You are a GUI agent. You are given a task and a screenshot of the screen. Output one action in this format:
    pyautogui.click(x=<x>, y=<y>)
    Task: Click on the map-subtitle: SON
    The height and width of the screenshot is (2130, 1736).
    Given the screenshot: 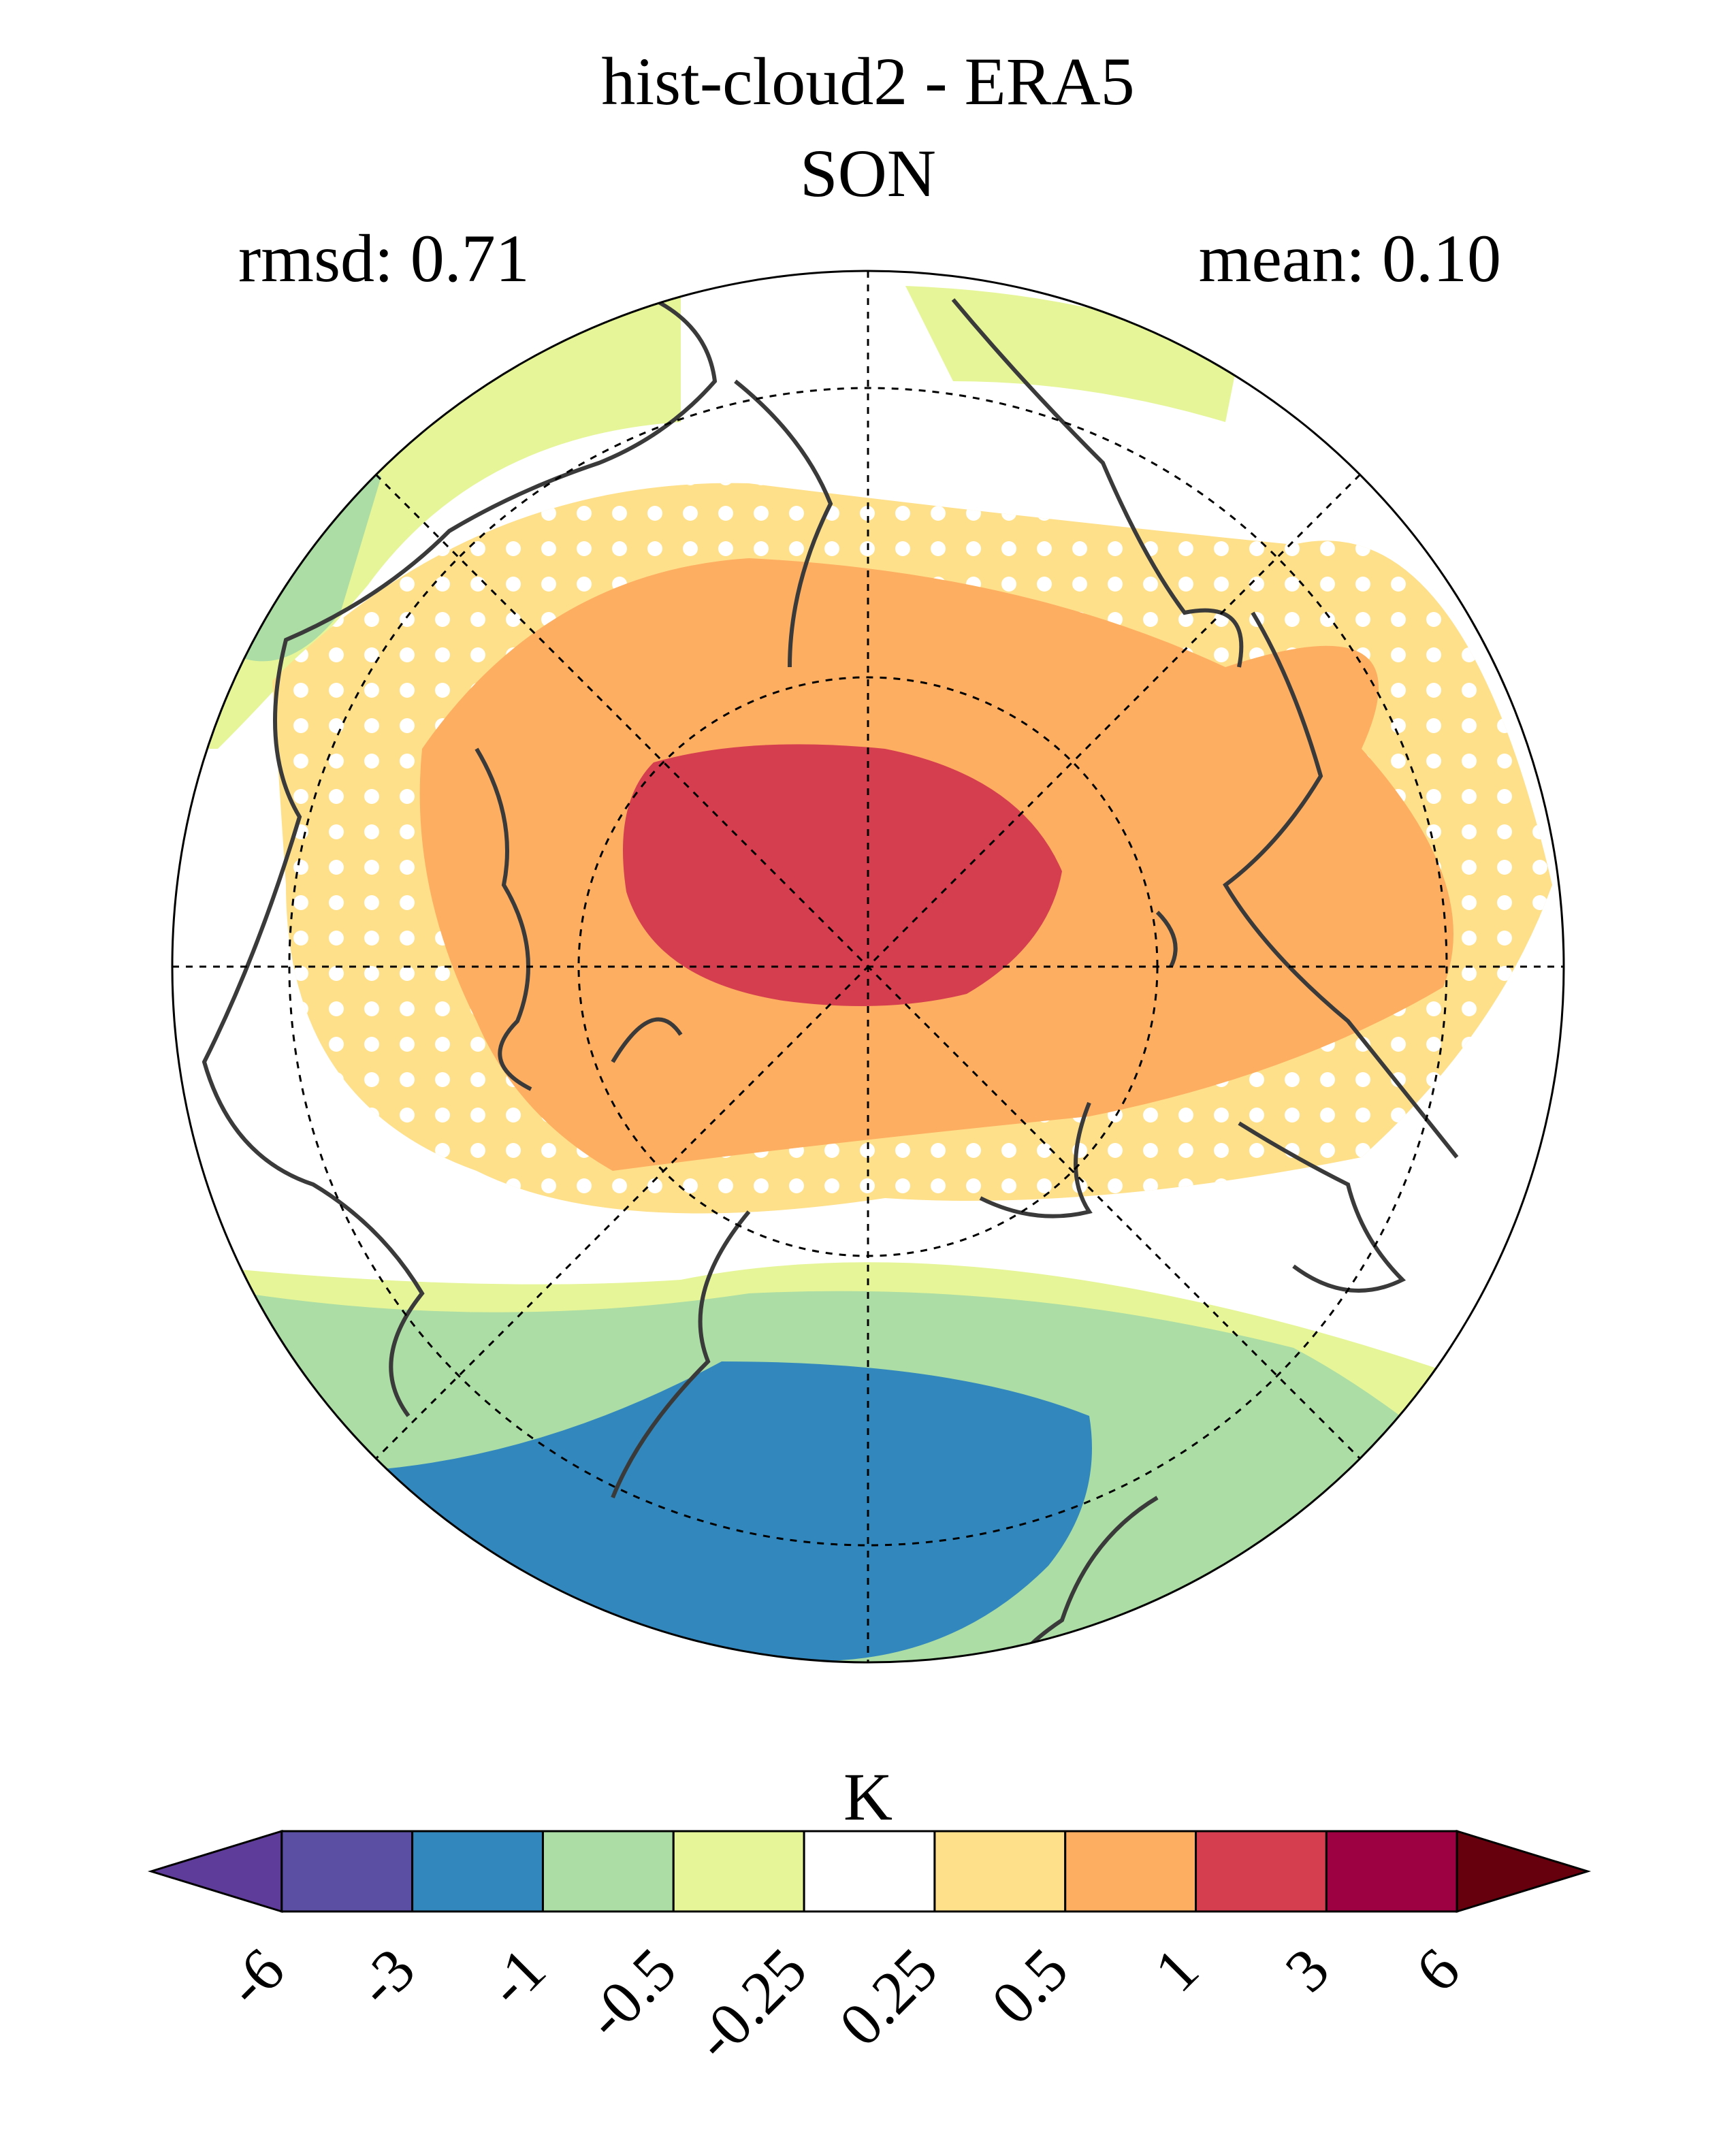 What is the action you would take?
    pyautogui.click(x=868, y=173)
    